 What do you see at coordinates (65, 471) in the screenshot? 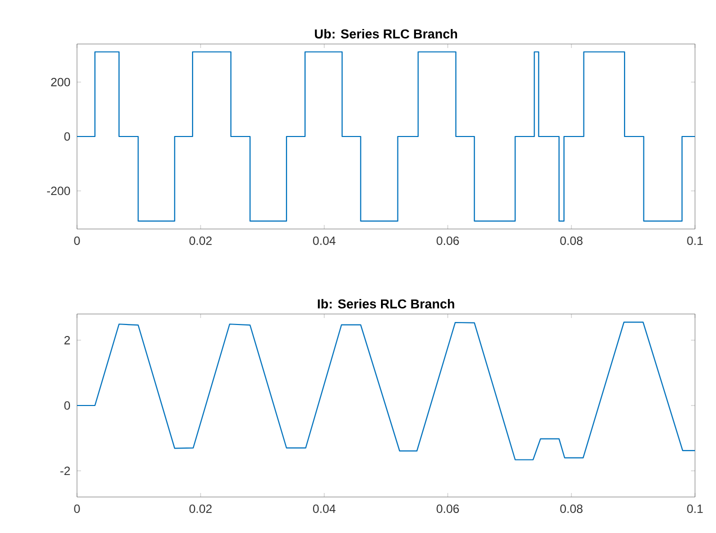
I see `y-tick-label: -2` at bounding box center [65, 471].